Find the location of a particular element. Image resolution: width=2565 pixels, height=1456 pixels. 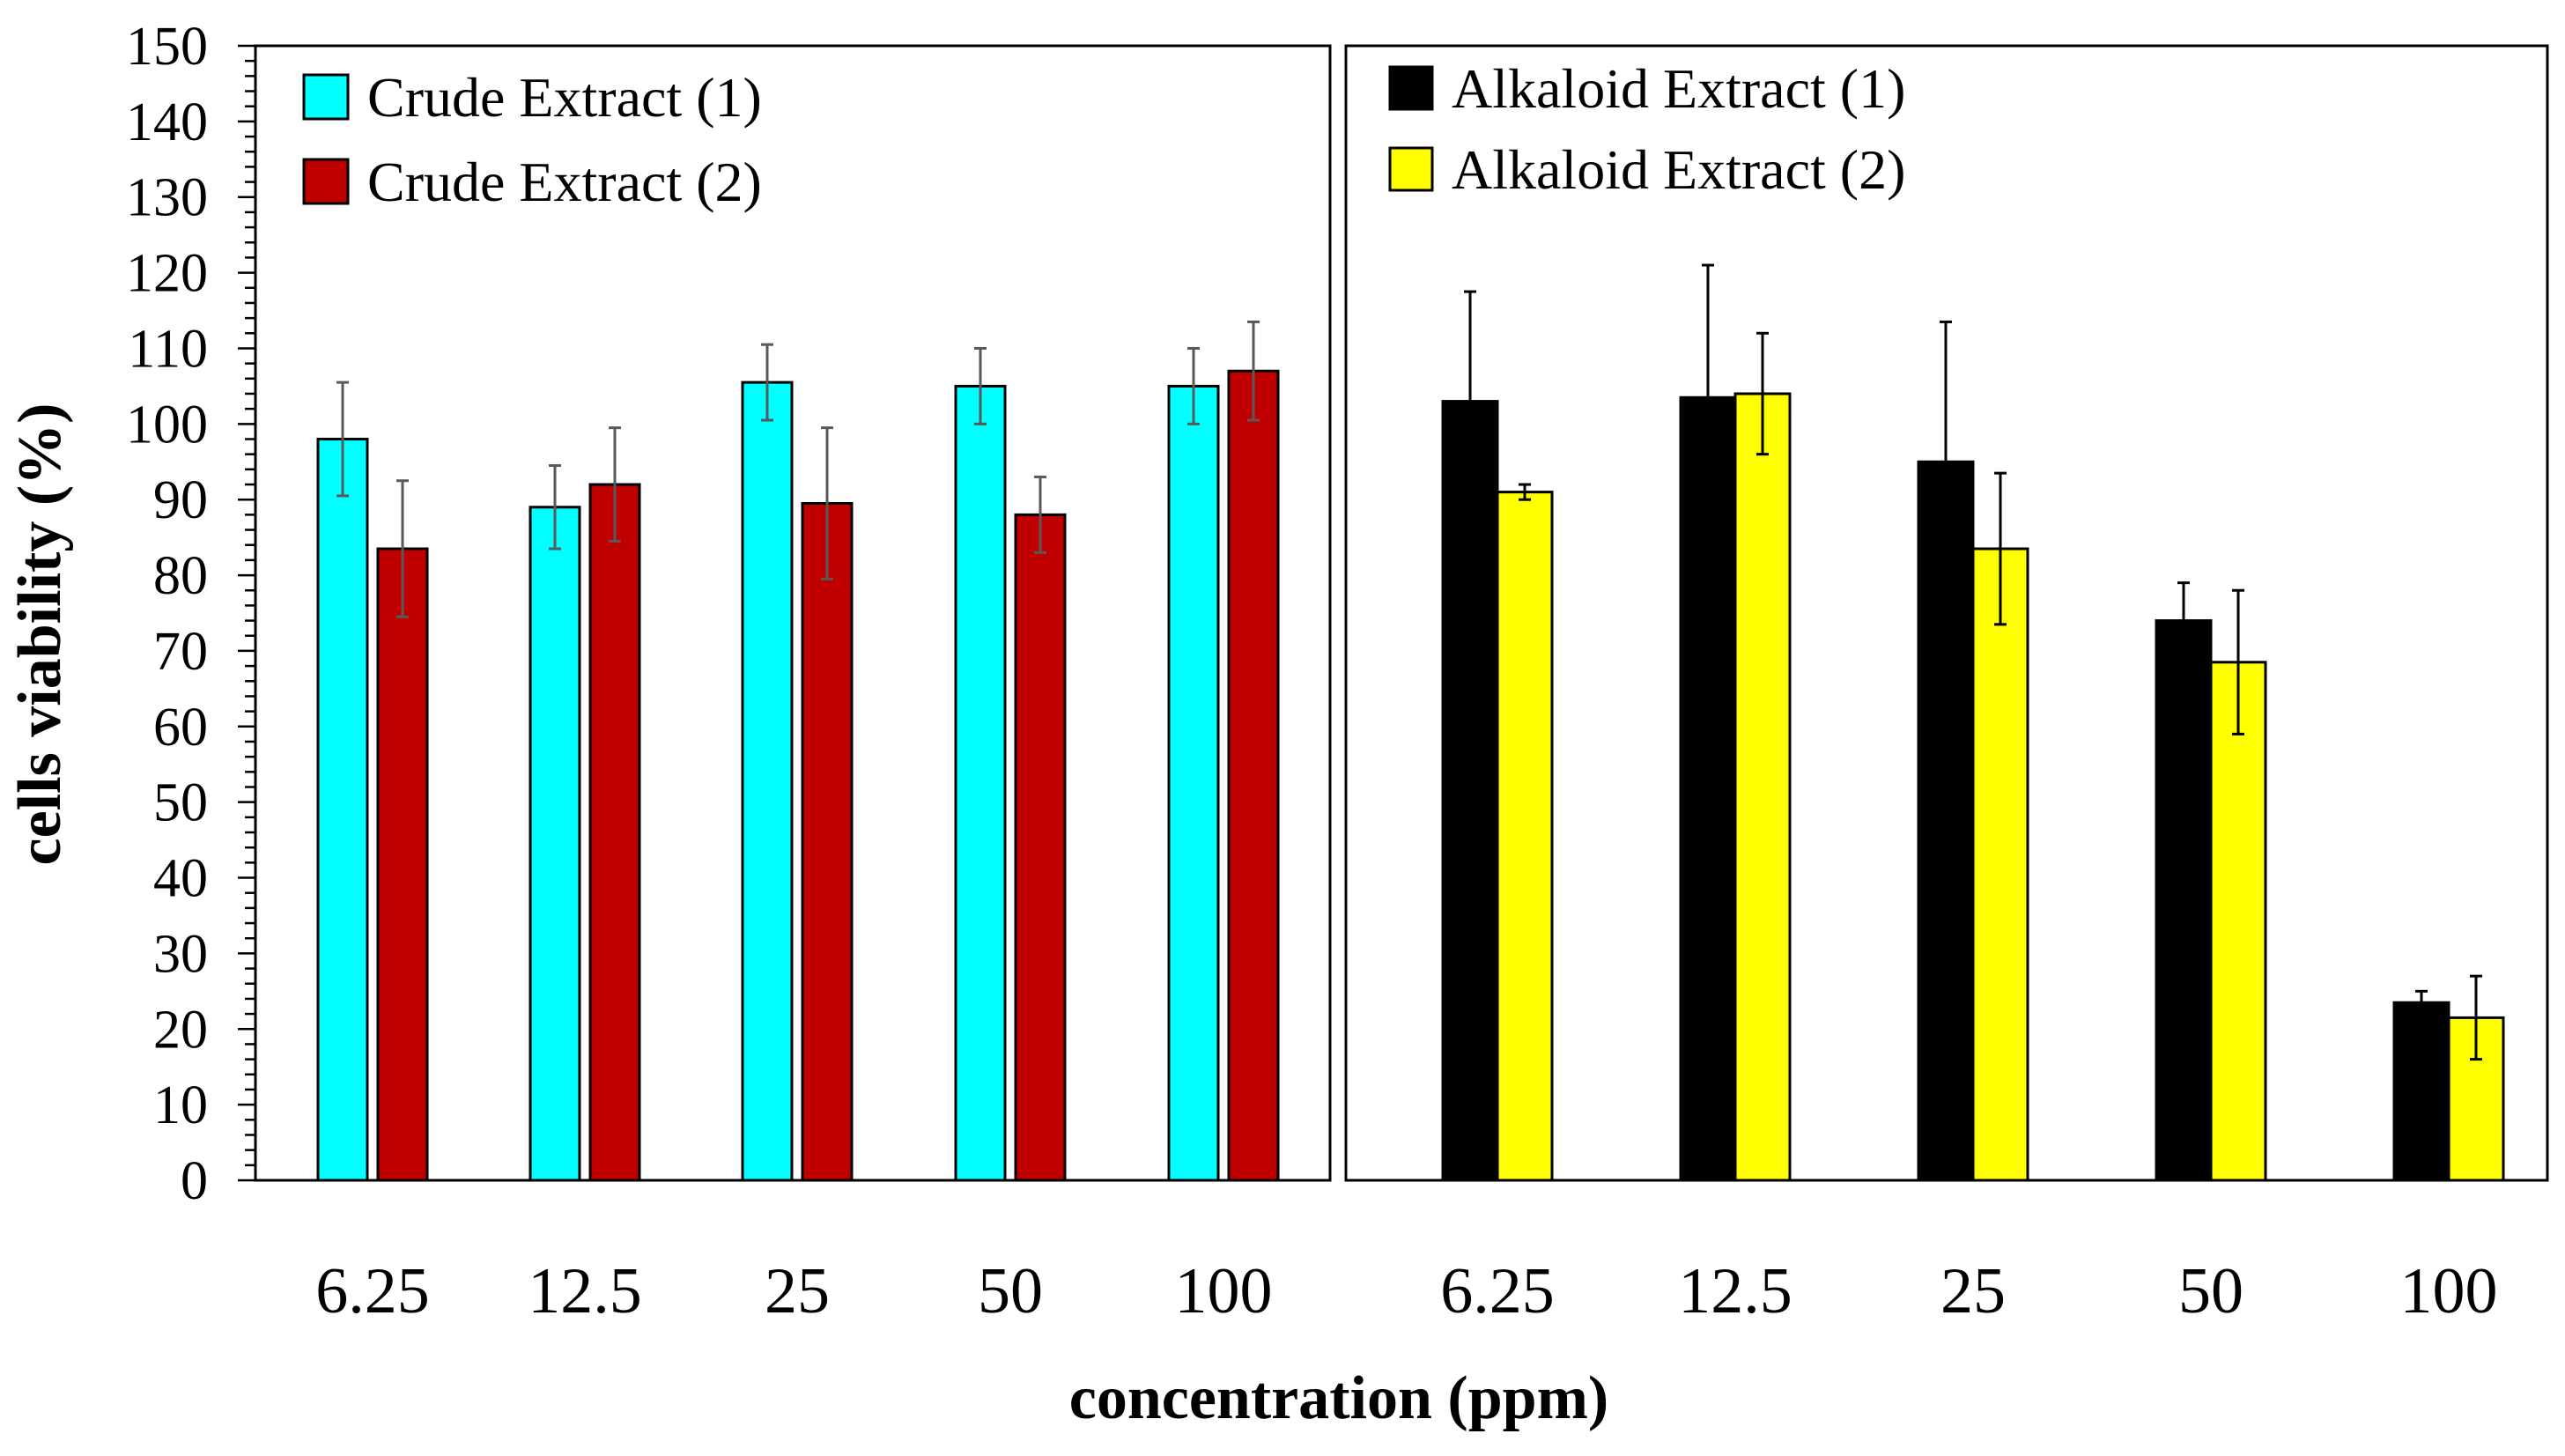

y-tick-label: 40 is located at coordinates (180, 879).